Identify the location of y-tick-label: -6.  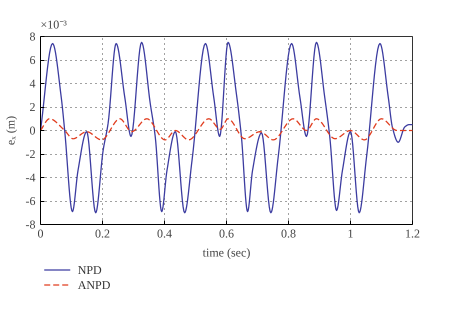
(31, 201).